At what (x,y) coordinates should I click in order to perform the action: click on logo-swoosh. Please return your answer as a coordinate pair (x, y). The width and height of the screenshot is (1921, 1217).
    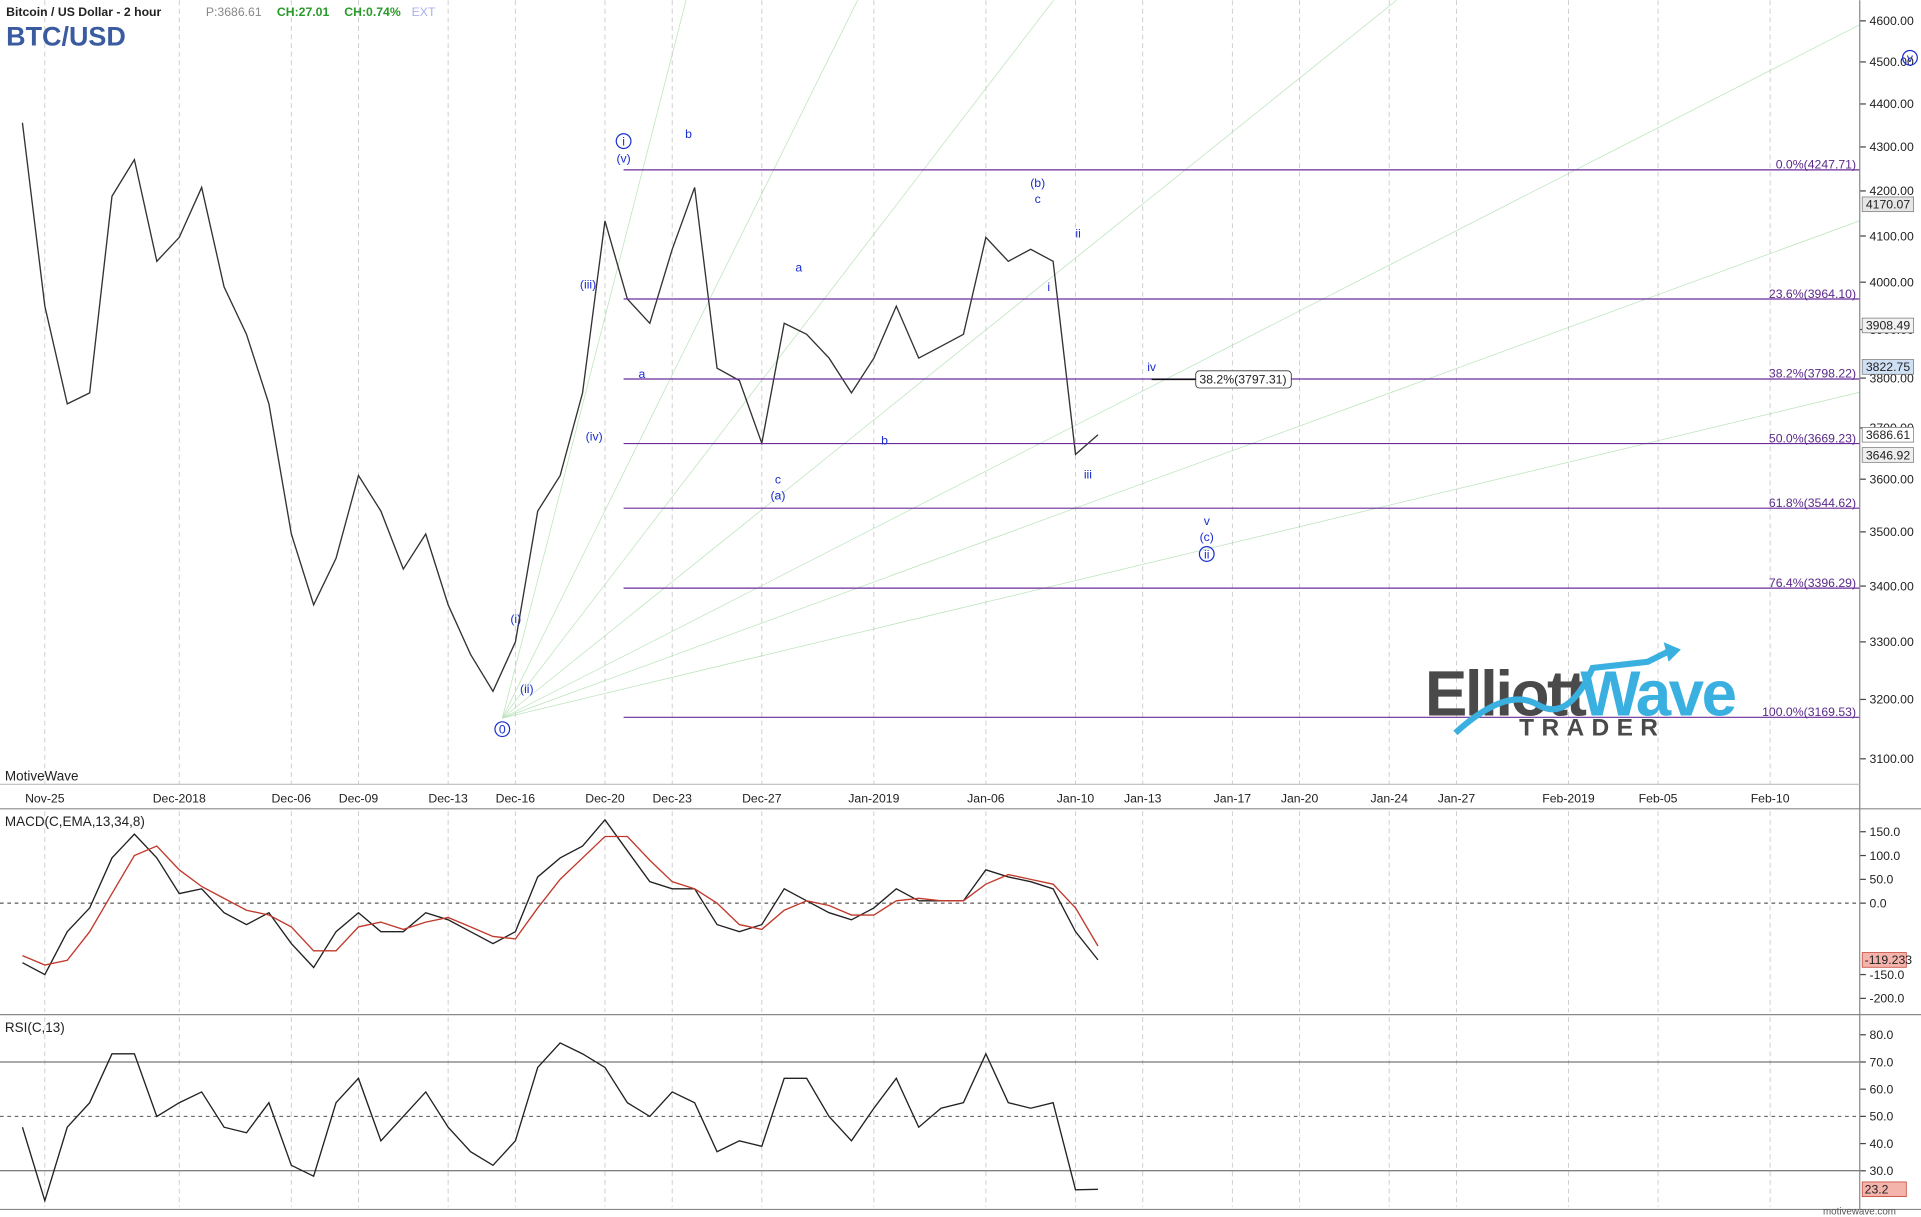
    Looking at the image, I should click on (1563, 691).